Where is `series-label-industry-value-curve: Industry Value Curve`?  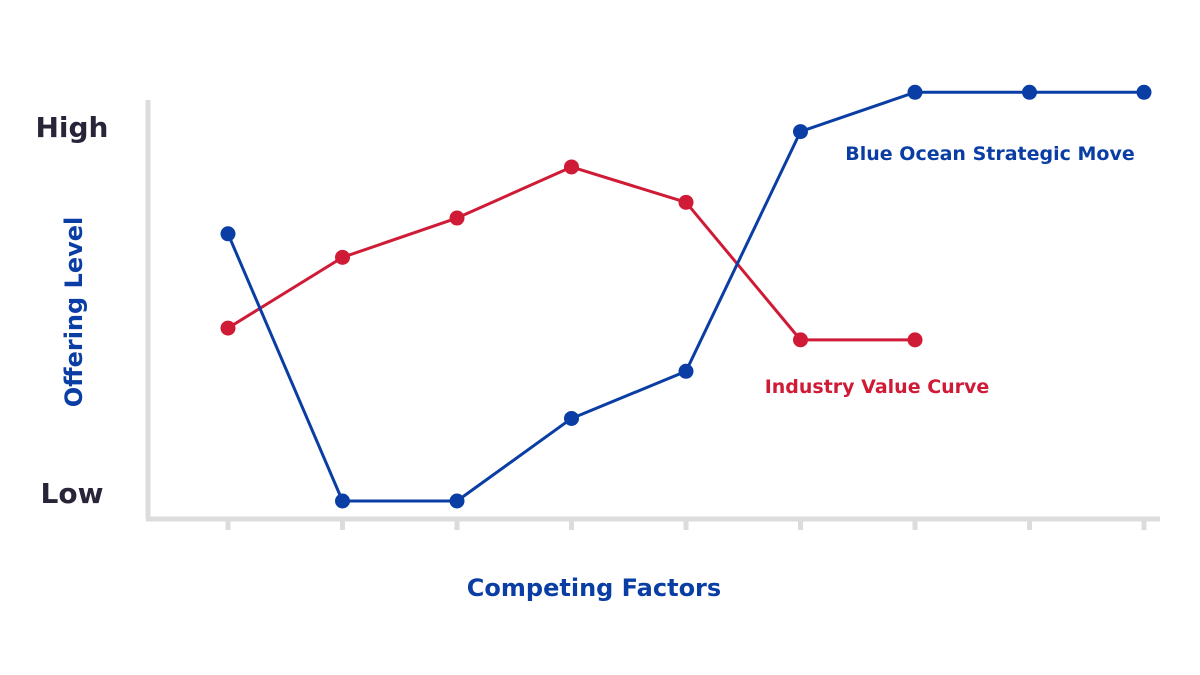
series-label-industry-value-curve: Industry Value Curve is located at coordinates (877, 387).